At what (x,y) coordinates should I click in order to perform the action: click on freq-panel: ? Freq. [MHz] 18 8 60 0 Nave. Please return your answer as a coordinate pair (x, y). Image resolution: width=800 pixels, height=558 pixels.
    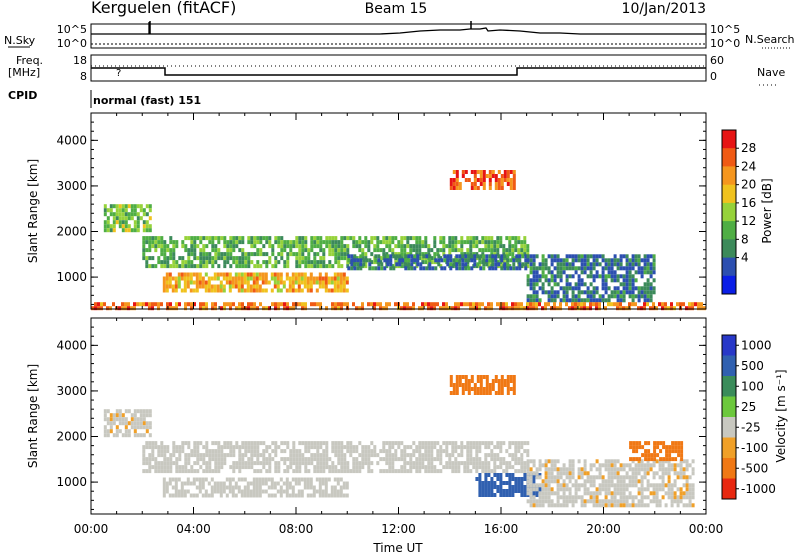
    Looking at the image, I should click on (396, 70).